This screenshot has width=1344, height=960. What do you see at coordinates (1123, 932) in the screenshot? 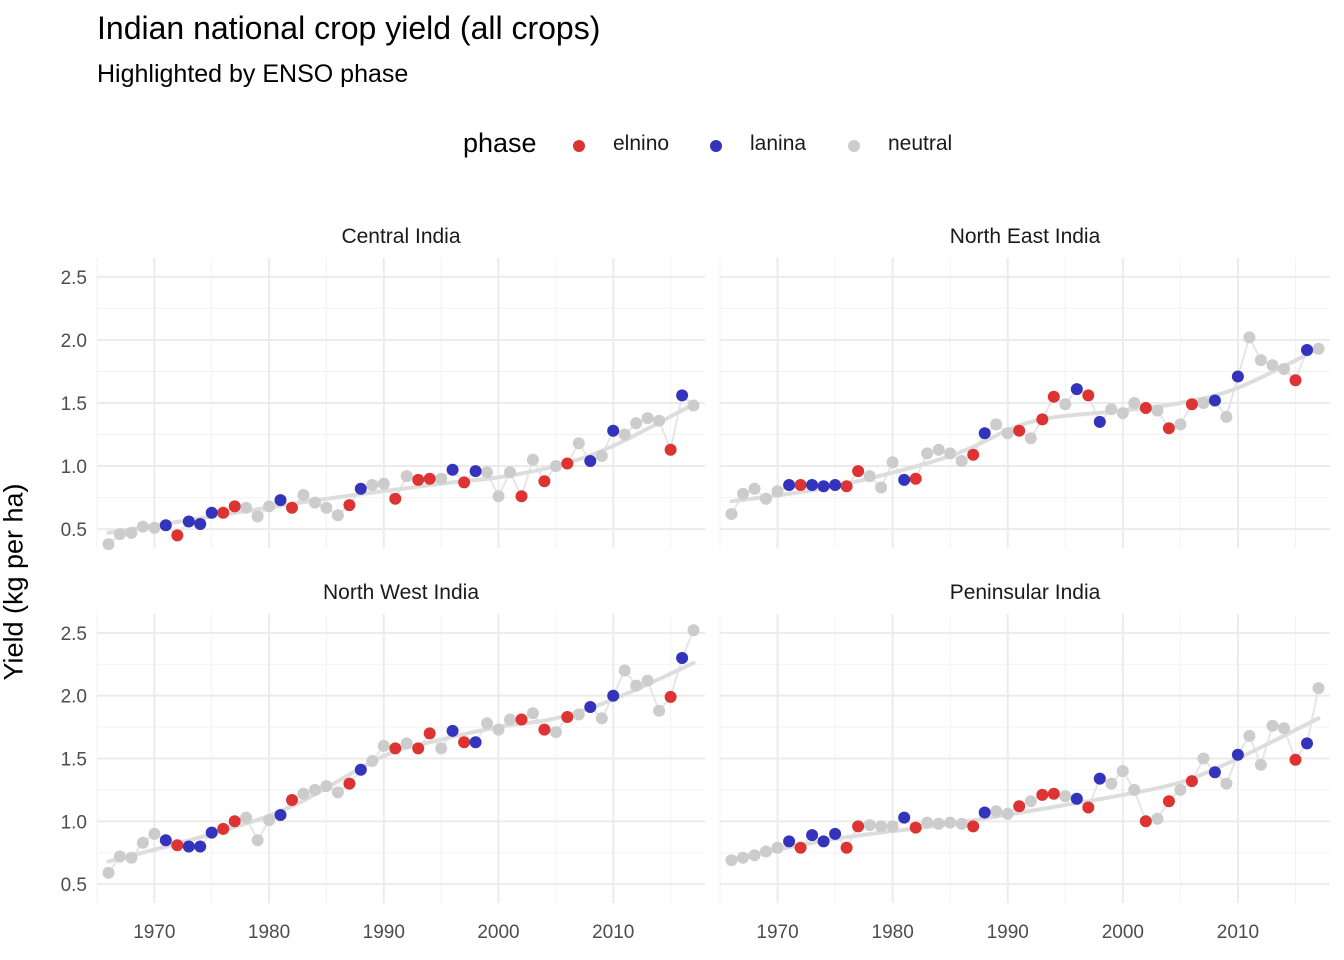
I see `x-tick-label: 2000` at bounding box center [1123, 932].